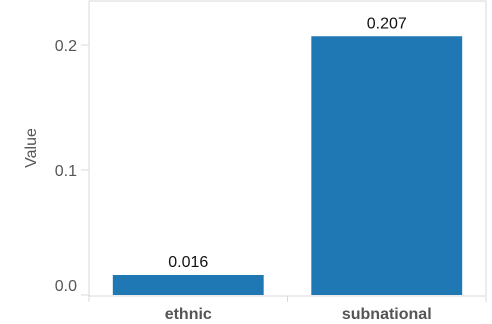 This screenshot has height=324, width=492. I want to click on y-tick-label: 0.1, so click(66, 171).